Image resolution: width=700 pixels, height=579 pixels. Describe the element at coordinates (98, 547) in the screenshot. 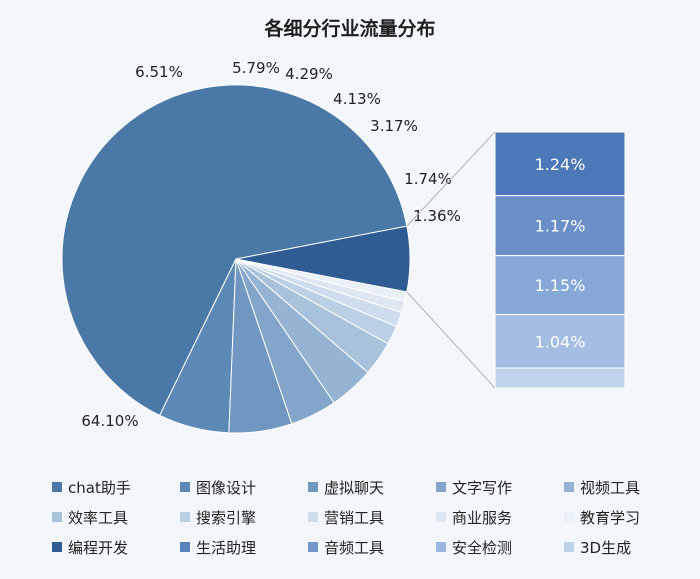

I see `legend-label: 编程开发` at that location.